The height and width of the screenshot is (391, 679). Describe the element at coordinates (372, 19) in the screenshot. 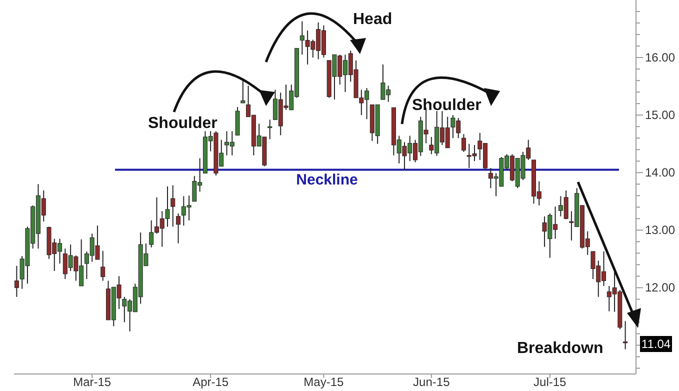

I see `annotation: Head` at that location.